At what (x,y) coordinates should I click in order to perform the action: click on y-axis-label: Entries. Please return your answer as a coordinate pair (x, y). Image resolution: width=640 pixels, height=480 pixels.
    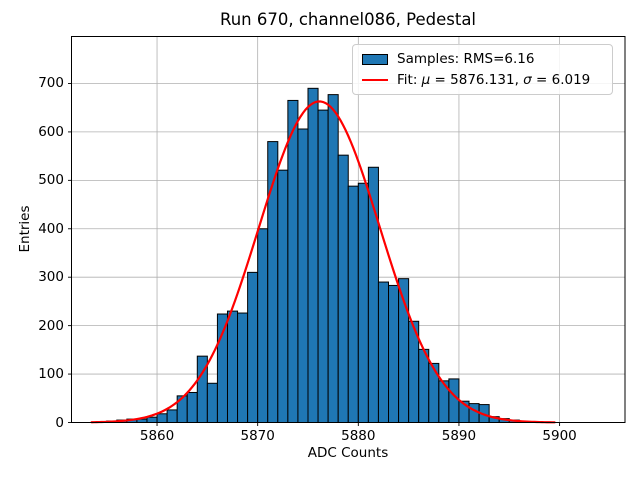
    Looking at the image, I should click on (25, 229).